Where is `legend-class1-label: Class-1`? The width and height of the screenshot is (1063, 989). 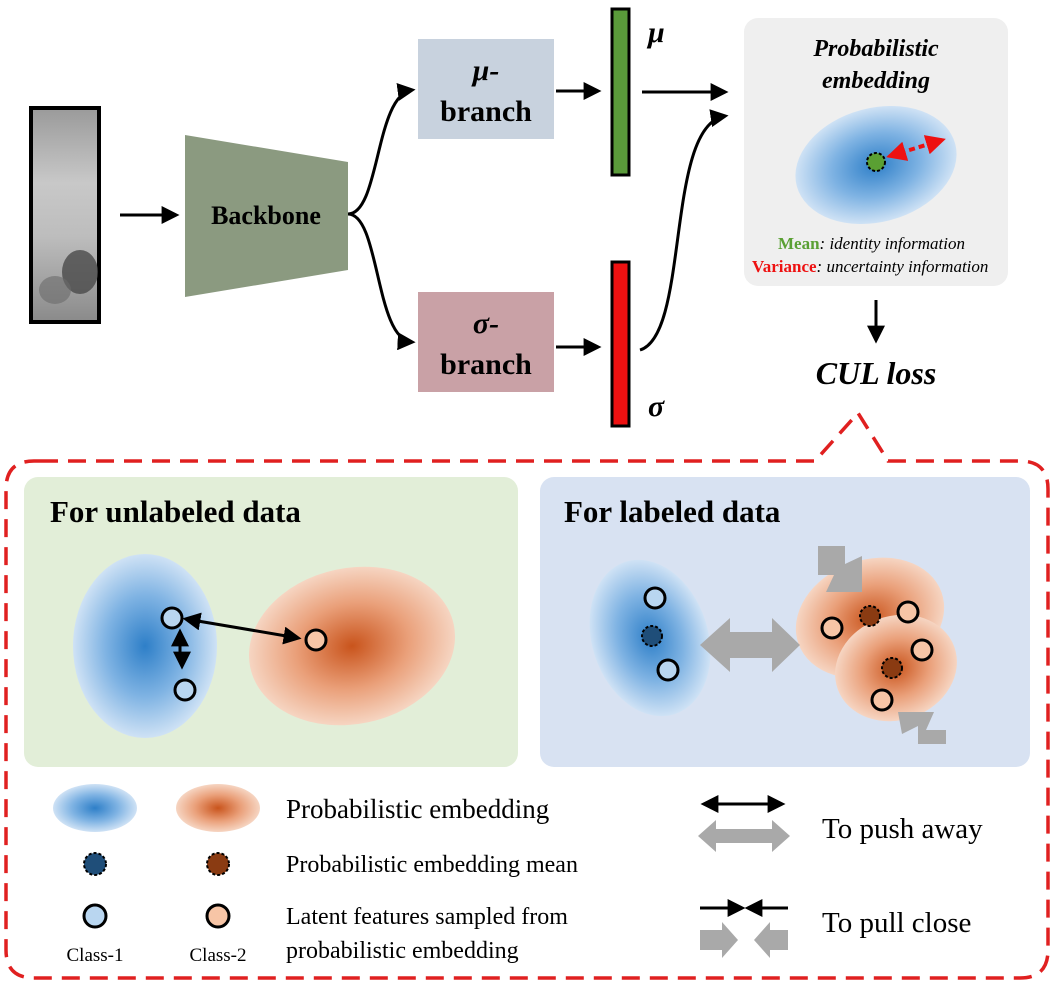 legend-class1-label: Class-1 is located at coordinates (95, 955).